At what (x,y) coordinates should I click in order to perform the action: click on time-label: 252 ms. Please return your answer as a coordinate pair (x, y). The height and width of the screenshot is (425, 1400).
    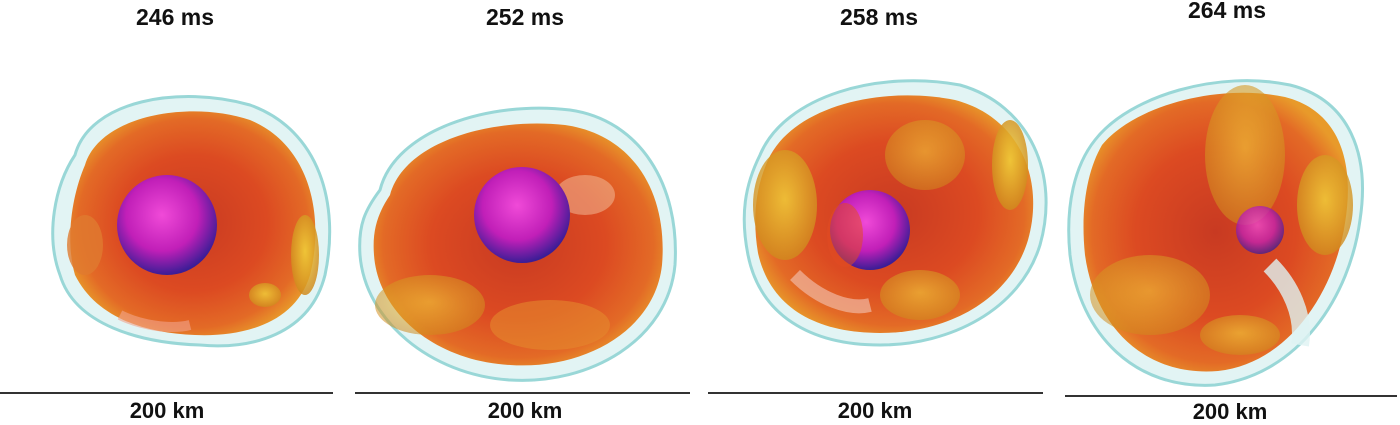
    Looking at the image, I should click on (524, 17).